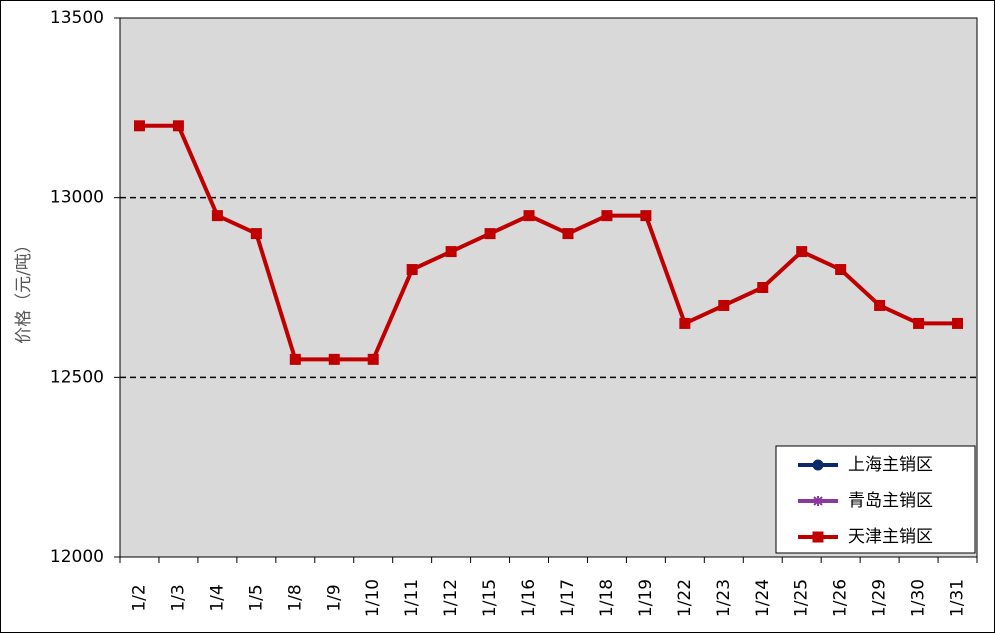 Image resolution: width=995 pixels, height=633 pixels. Describe the element at coordinates (77, 557) in the screenshot. I see `y-tick-label: 12000` at that location.